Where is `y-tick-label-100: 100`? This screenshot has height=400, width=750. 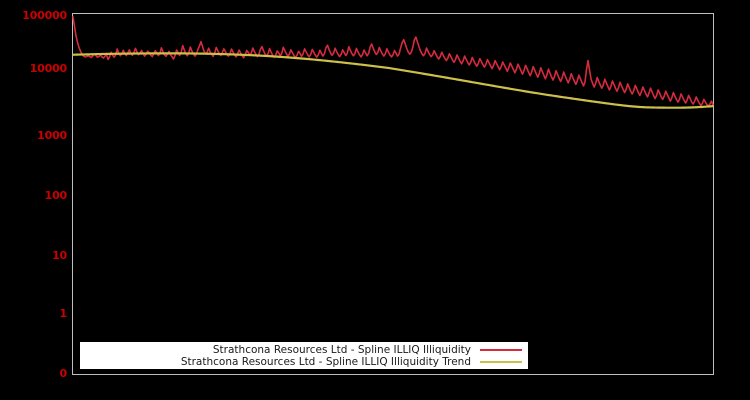
y-tick-label-100: 100 is located at coordinates (56, 195).